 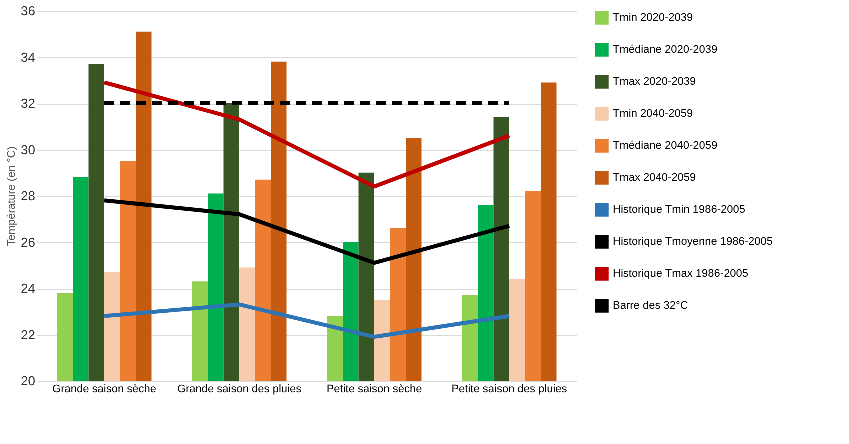 I want to click on y-tick-label: 36, so click(x=28, y=11).